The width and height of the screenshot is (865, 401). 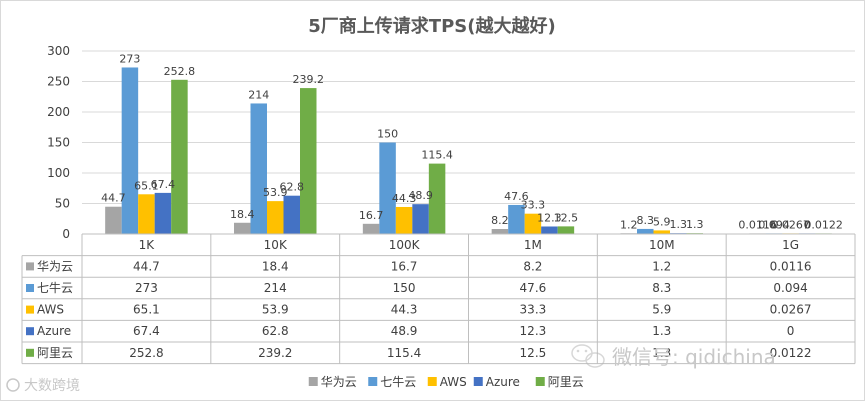 What do you see at coordinates (275, 353) in the screenshot?
I see `table-cell: 239.2` at bounding box center [275, 353].